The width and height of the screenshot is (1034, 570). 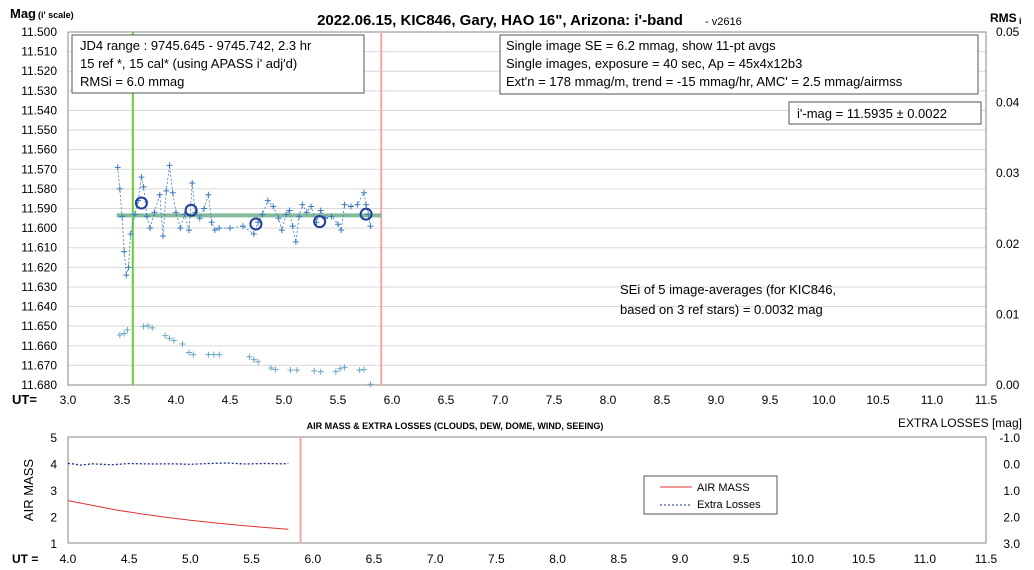 What do you see at coordinates (500, 400) in the screenshot?
I see `top-x-tick-label: 7.0` at bounding box center [500, 400].